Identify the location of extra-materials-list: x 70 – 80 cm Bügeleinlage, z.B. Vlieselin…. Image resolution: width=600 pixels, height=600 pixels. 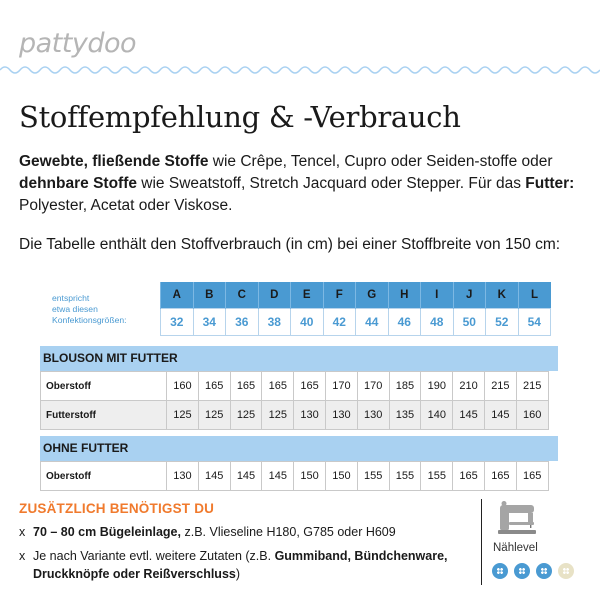
(244, 556).